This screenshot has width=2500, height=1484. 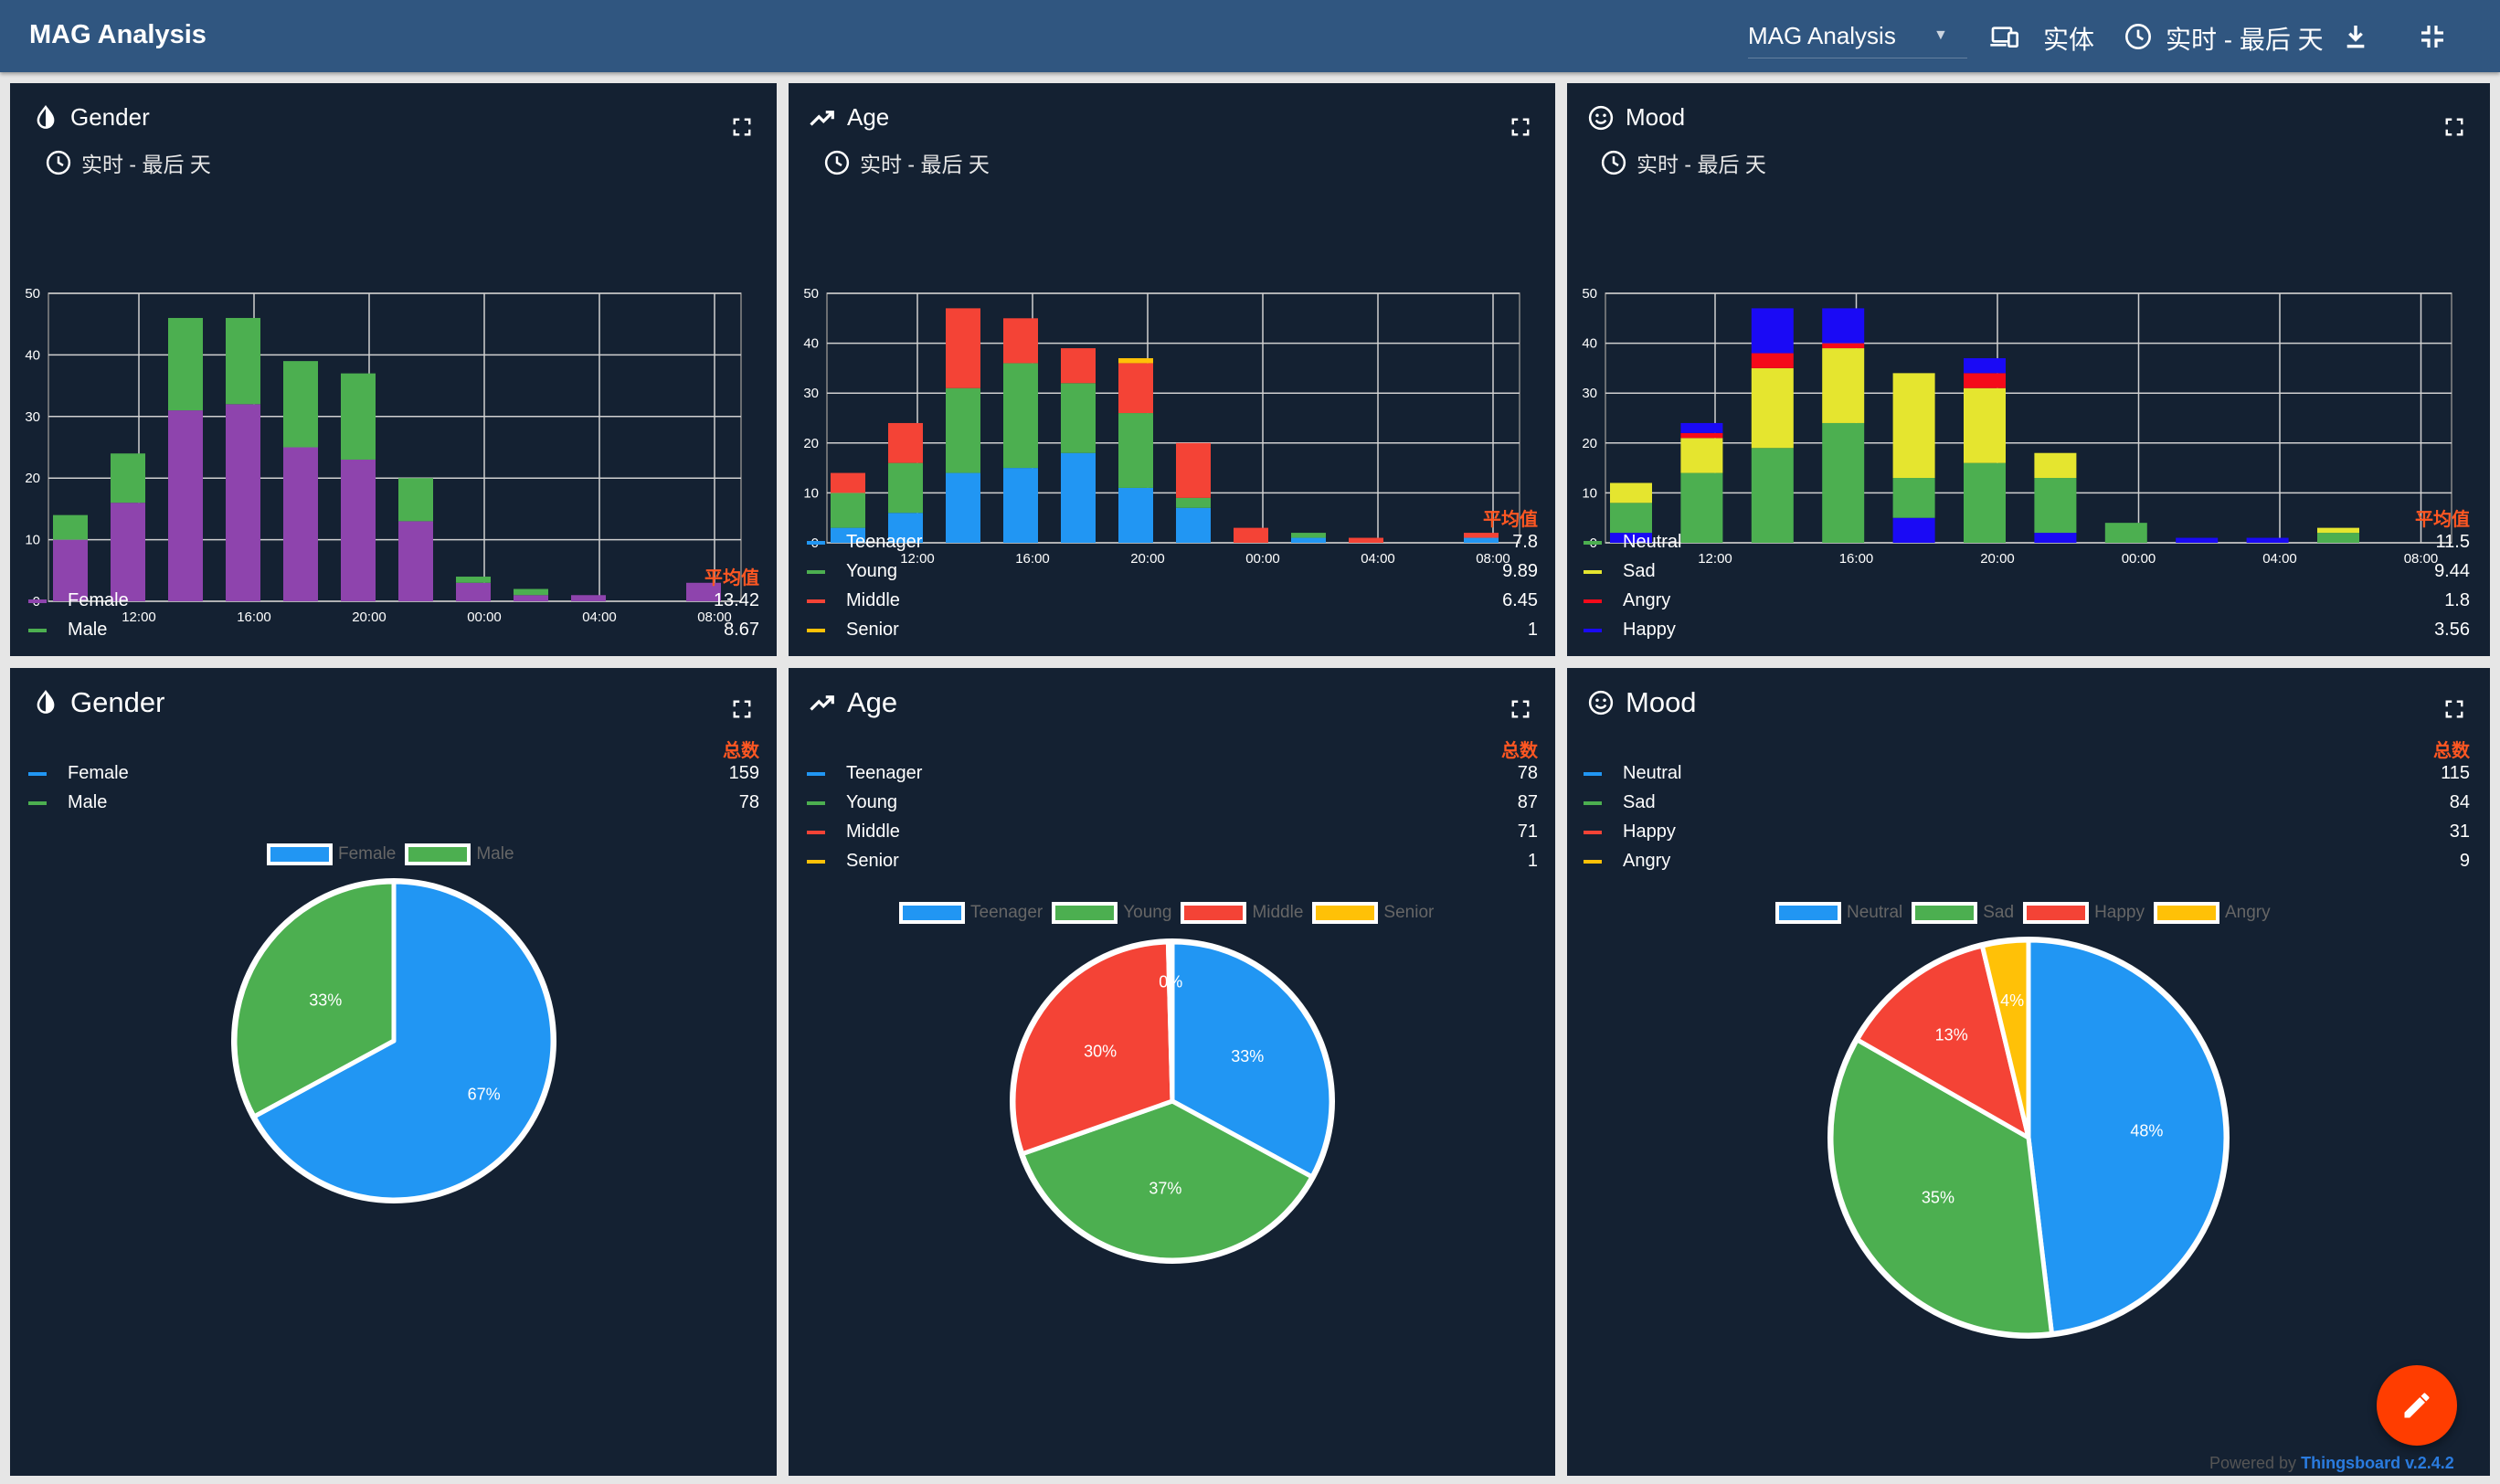 I want to click on entity-button: 实体, so click(x=2068, y=39).